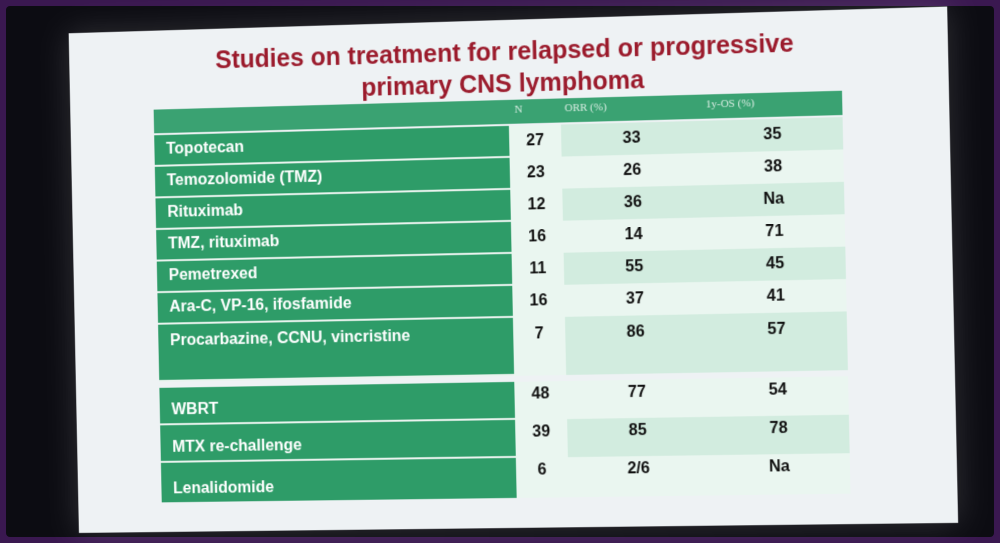 The width and height of the screenshot is (1000, 543). I want to click on header-n: N, so click(518, 110).